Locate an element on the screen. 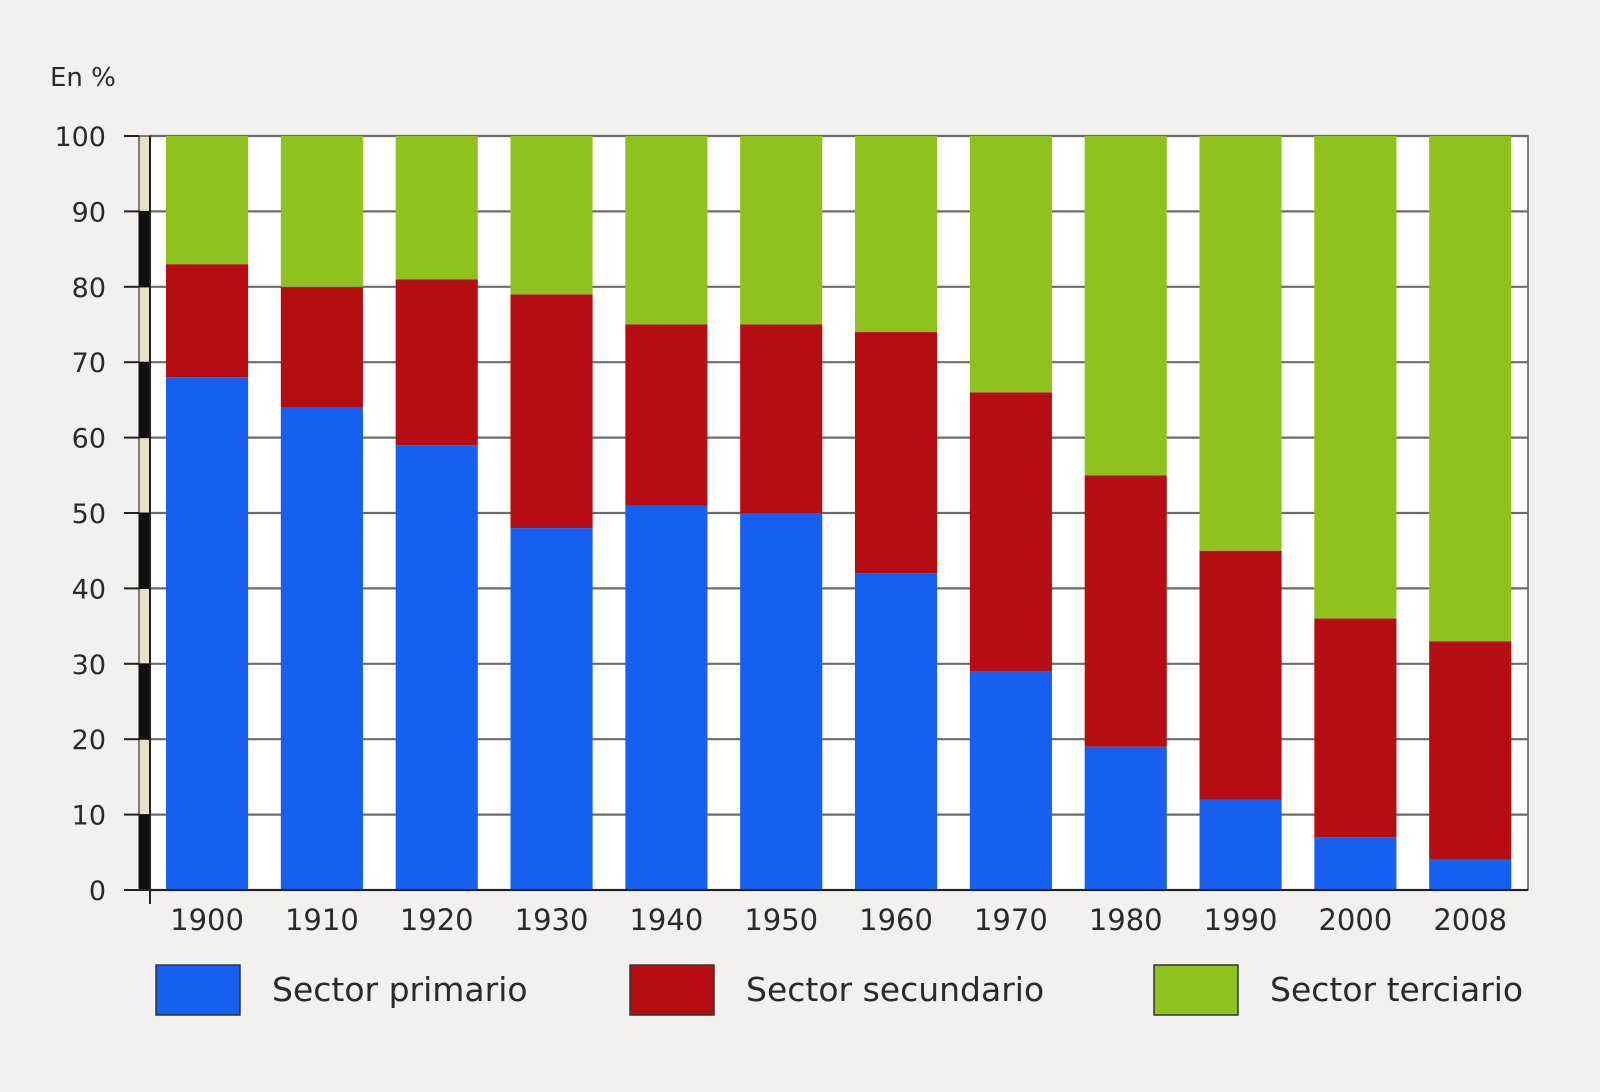 This screenshot has height=1092, width=1600. x-tick-label: 1910 is located at coordinates (322, 920).